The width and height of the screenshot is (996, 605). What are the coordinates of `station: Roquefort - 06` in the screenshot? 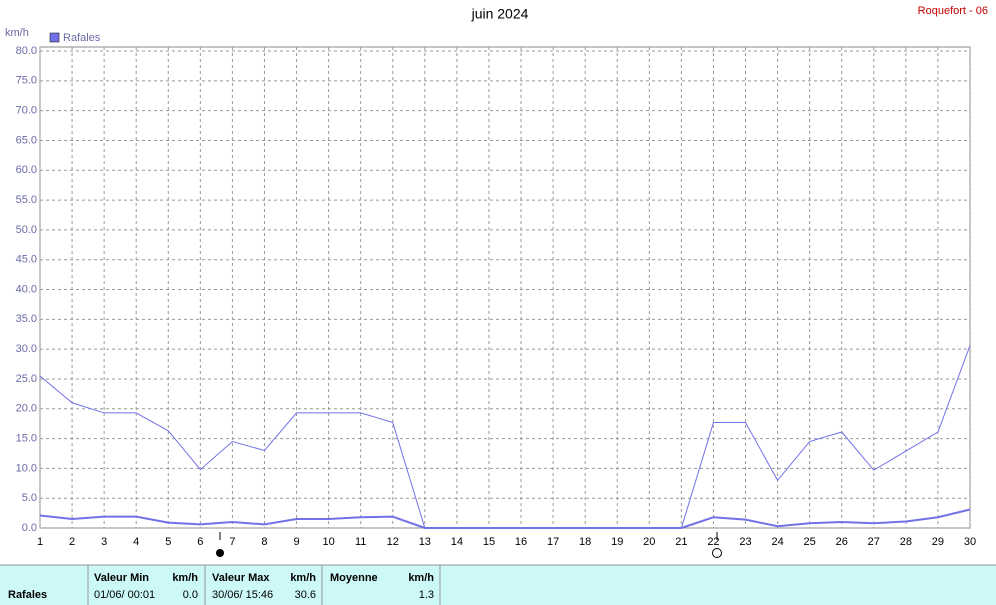 It's located at (953, 11).